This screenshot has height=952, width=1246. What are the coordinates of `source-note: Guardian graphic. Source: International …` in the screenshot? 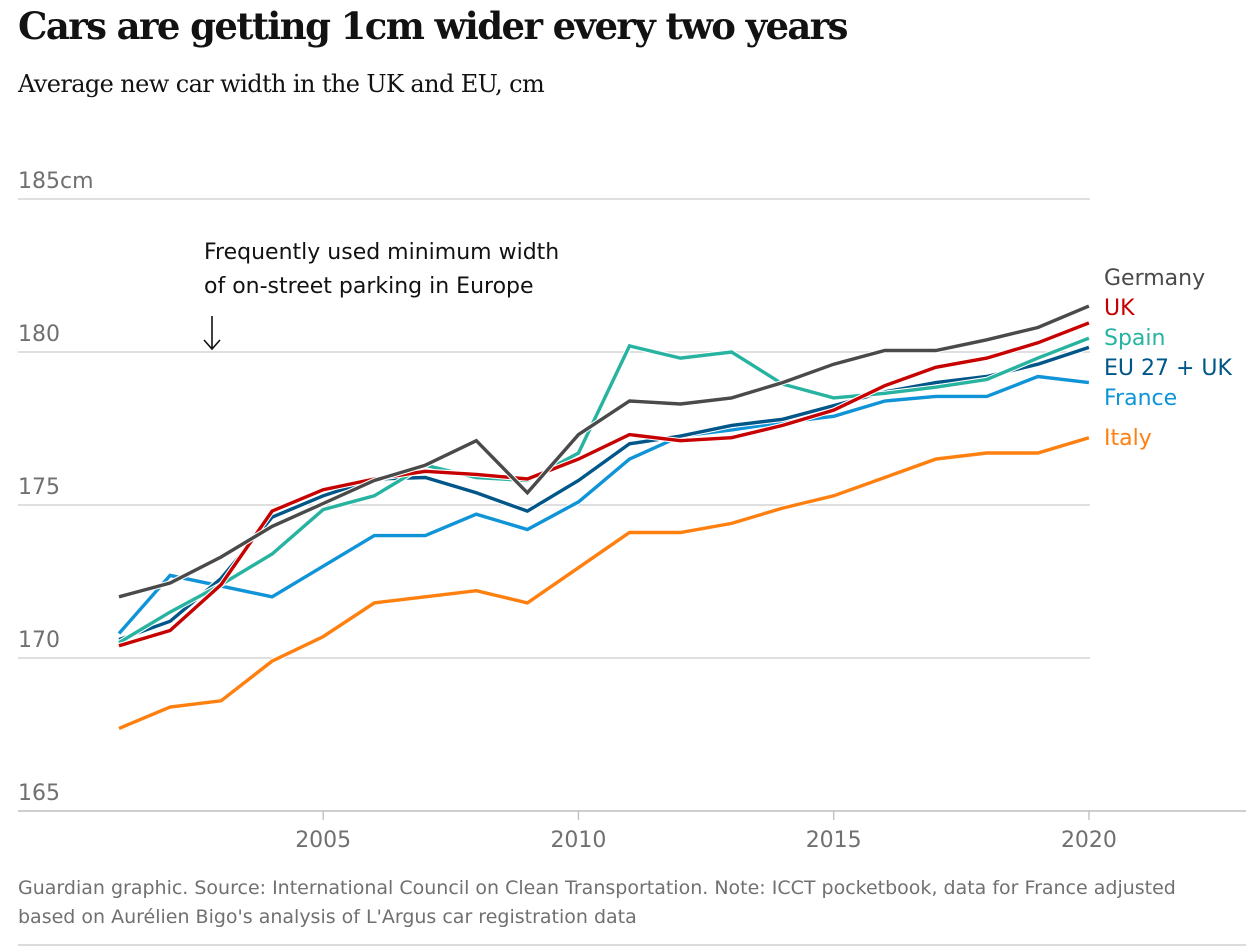 It's located at (597, 902).